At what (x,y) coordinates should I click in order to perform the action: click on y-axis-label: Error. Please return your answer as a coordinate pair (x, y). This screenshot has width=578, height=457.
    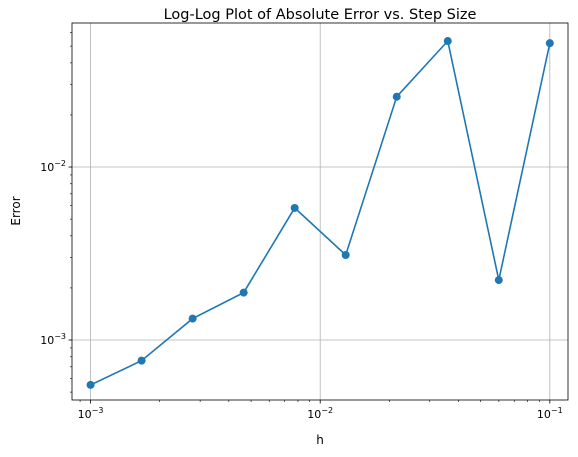
    Looking at the image, I should click on (16, 210).